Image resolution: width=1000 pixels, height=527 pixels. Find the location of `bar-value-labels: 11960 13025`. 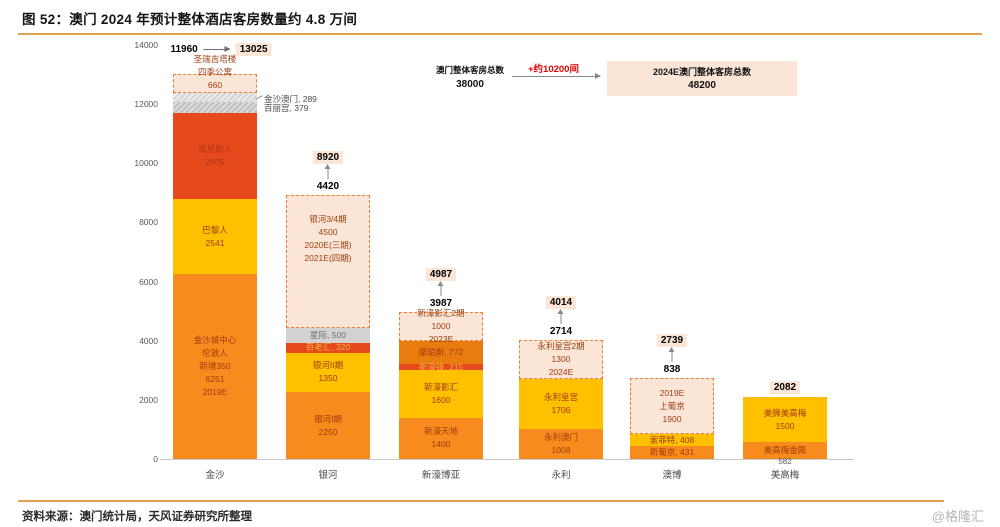

bar-value-labels: 11960 13025 is located at coordinates (221, 49).